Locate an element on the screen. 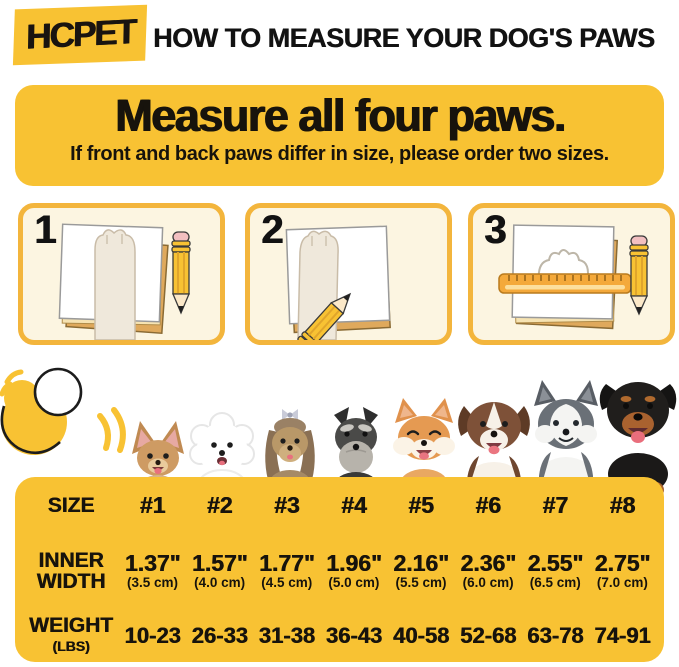 Image resolution: width=679 pixels, height=667 pixels. weight-value: 40-58 is located at coordinates (421, 635).